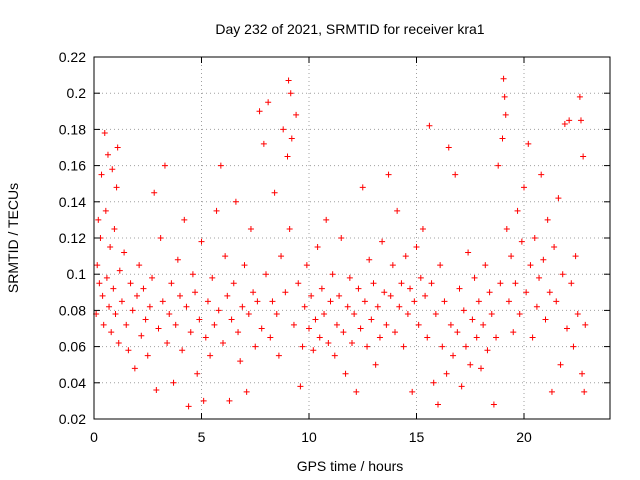 The width and height of the screenshot is (640, 480). Describe the element at coordinates (72, 419) in the screenshot. I see `y-tick-label: 0.02` at that location.